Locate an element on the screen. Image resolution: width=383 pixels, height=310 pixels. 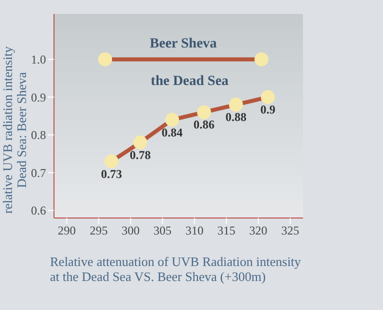
data-label: 0.9 is located at coordinates (268, 109).